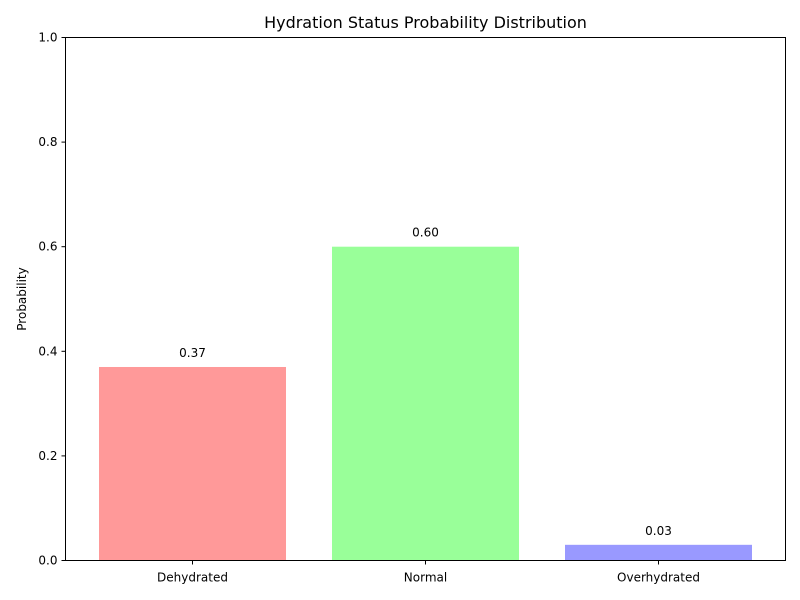 The image size is (800, 600). Describe the element at coordinates (658, 531) in the screenshot. I see `data-label-overhydrated: 0.03` at that location.